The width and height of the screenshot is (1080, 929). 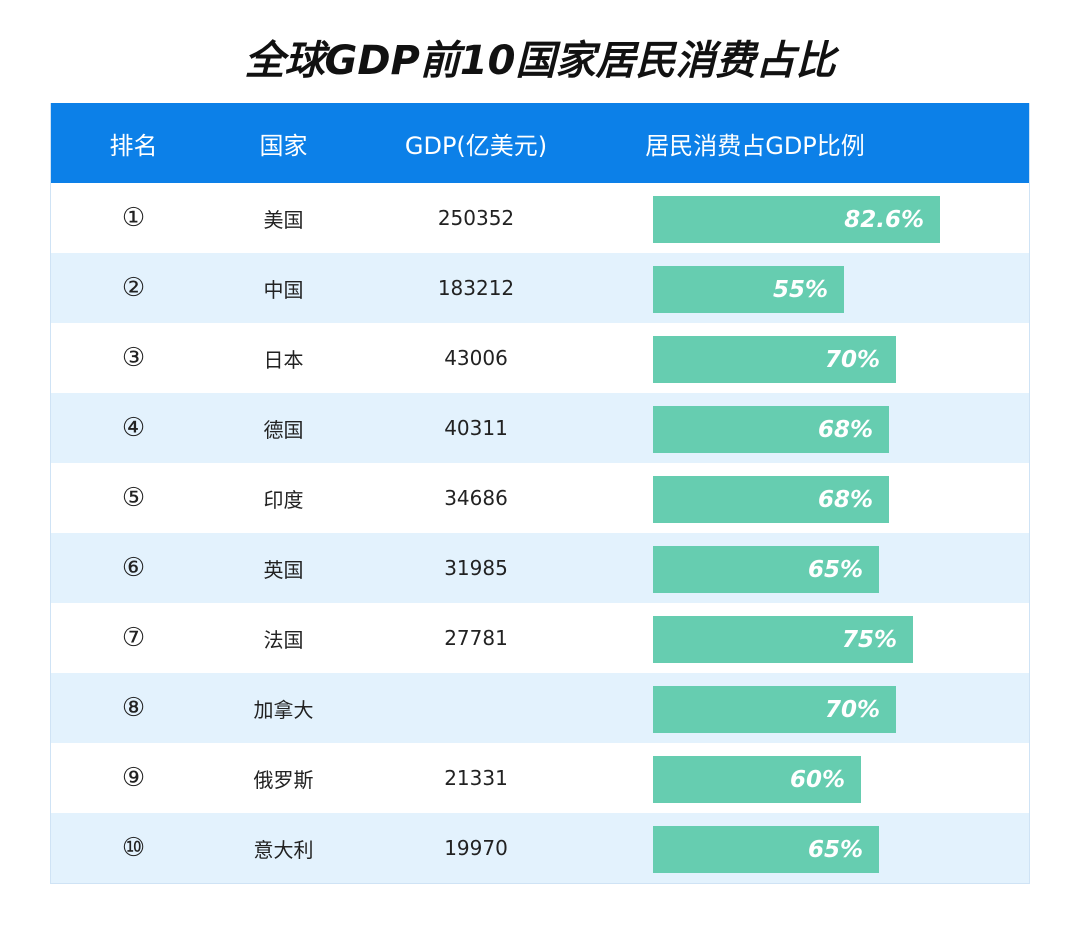 What do you see at coordinates (540, 498) in the screenshot?
I see `table-row: ⑤ 印度 34686 68%` at bounding box center [540, 498].